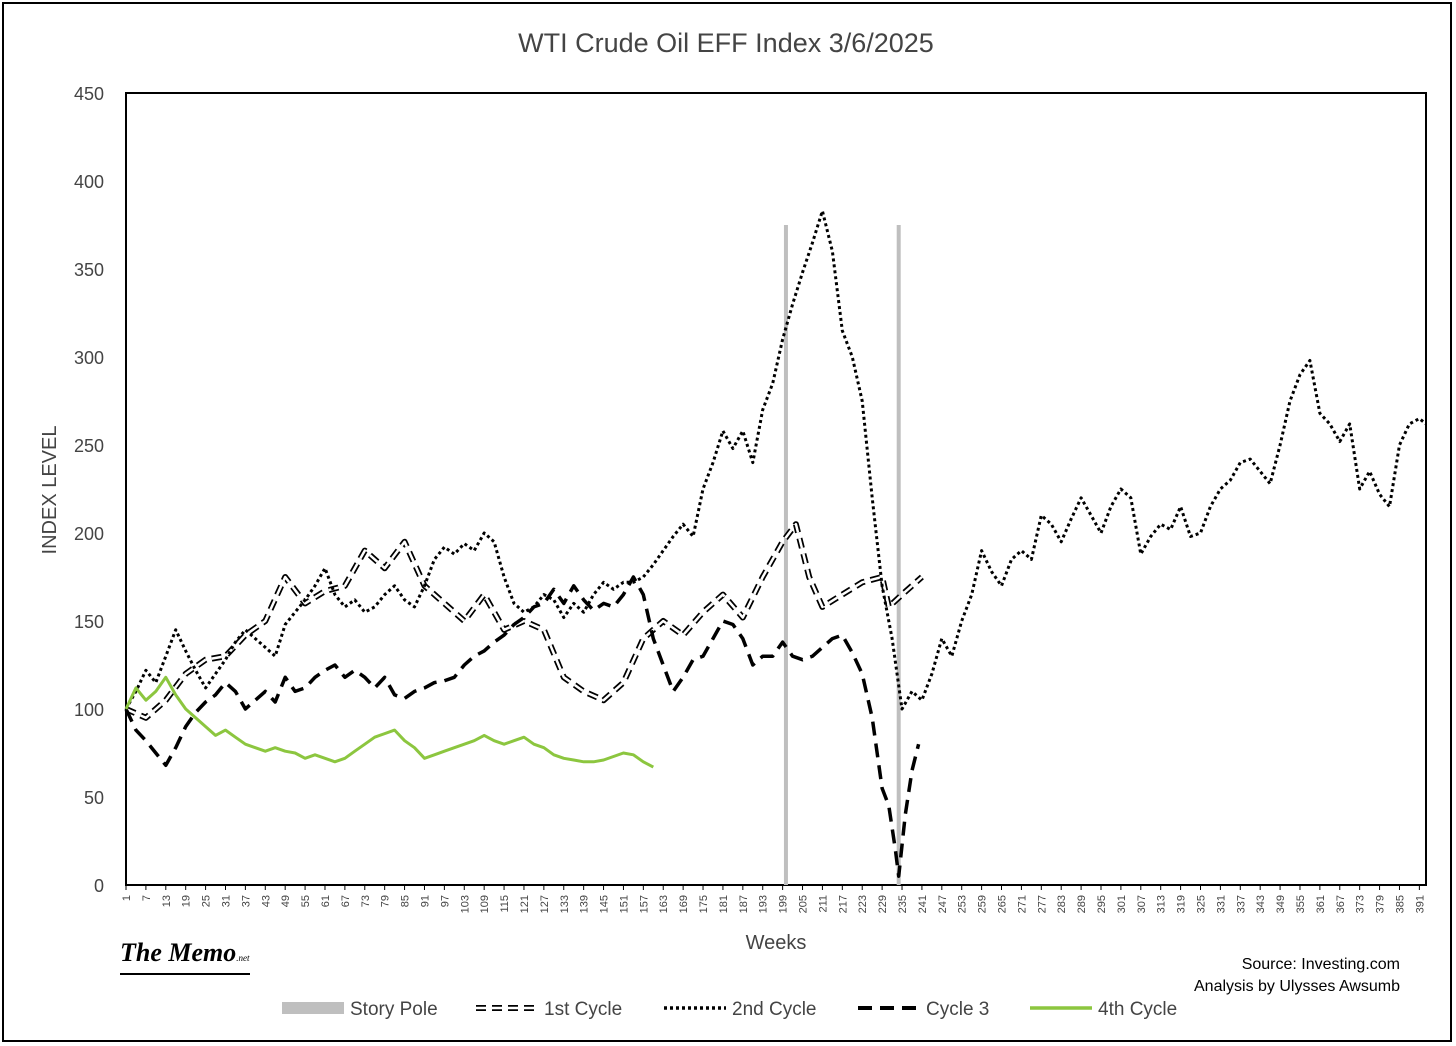 This screenshot has width=1456, height=1046. Describe the element at coordinates (187, 901) in the screenshot. I see `x-tick-label: 19` at that location.